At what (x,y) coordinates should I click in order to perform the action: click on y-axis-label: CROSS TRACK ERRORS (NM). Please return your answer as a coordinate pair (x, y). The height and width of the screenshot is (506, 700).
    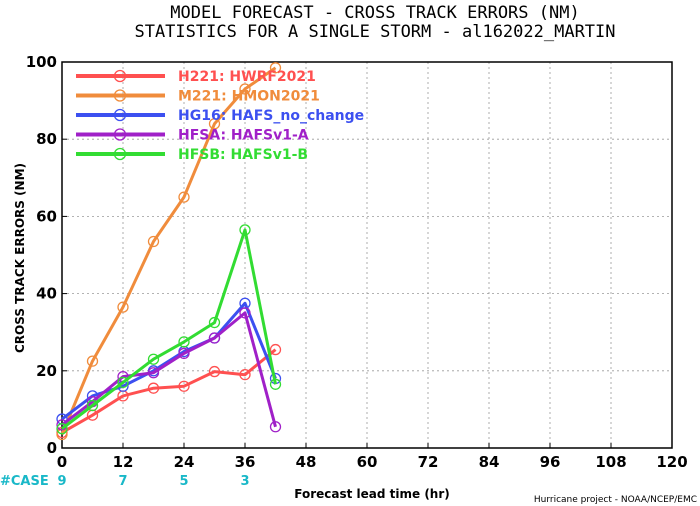
    Looking at the image, I should click on (20, 258).